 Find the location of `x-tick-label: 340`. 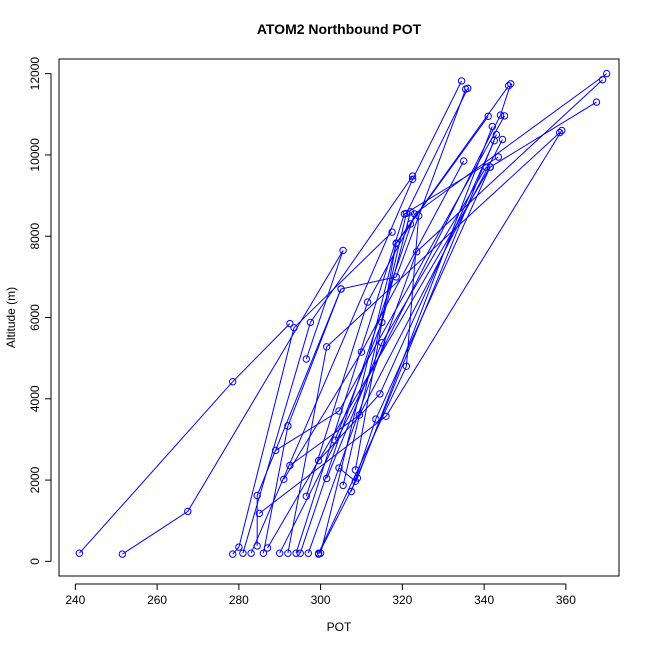

x-tick-label: 340 is located at coordinates (484, 600).